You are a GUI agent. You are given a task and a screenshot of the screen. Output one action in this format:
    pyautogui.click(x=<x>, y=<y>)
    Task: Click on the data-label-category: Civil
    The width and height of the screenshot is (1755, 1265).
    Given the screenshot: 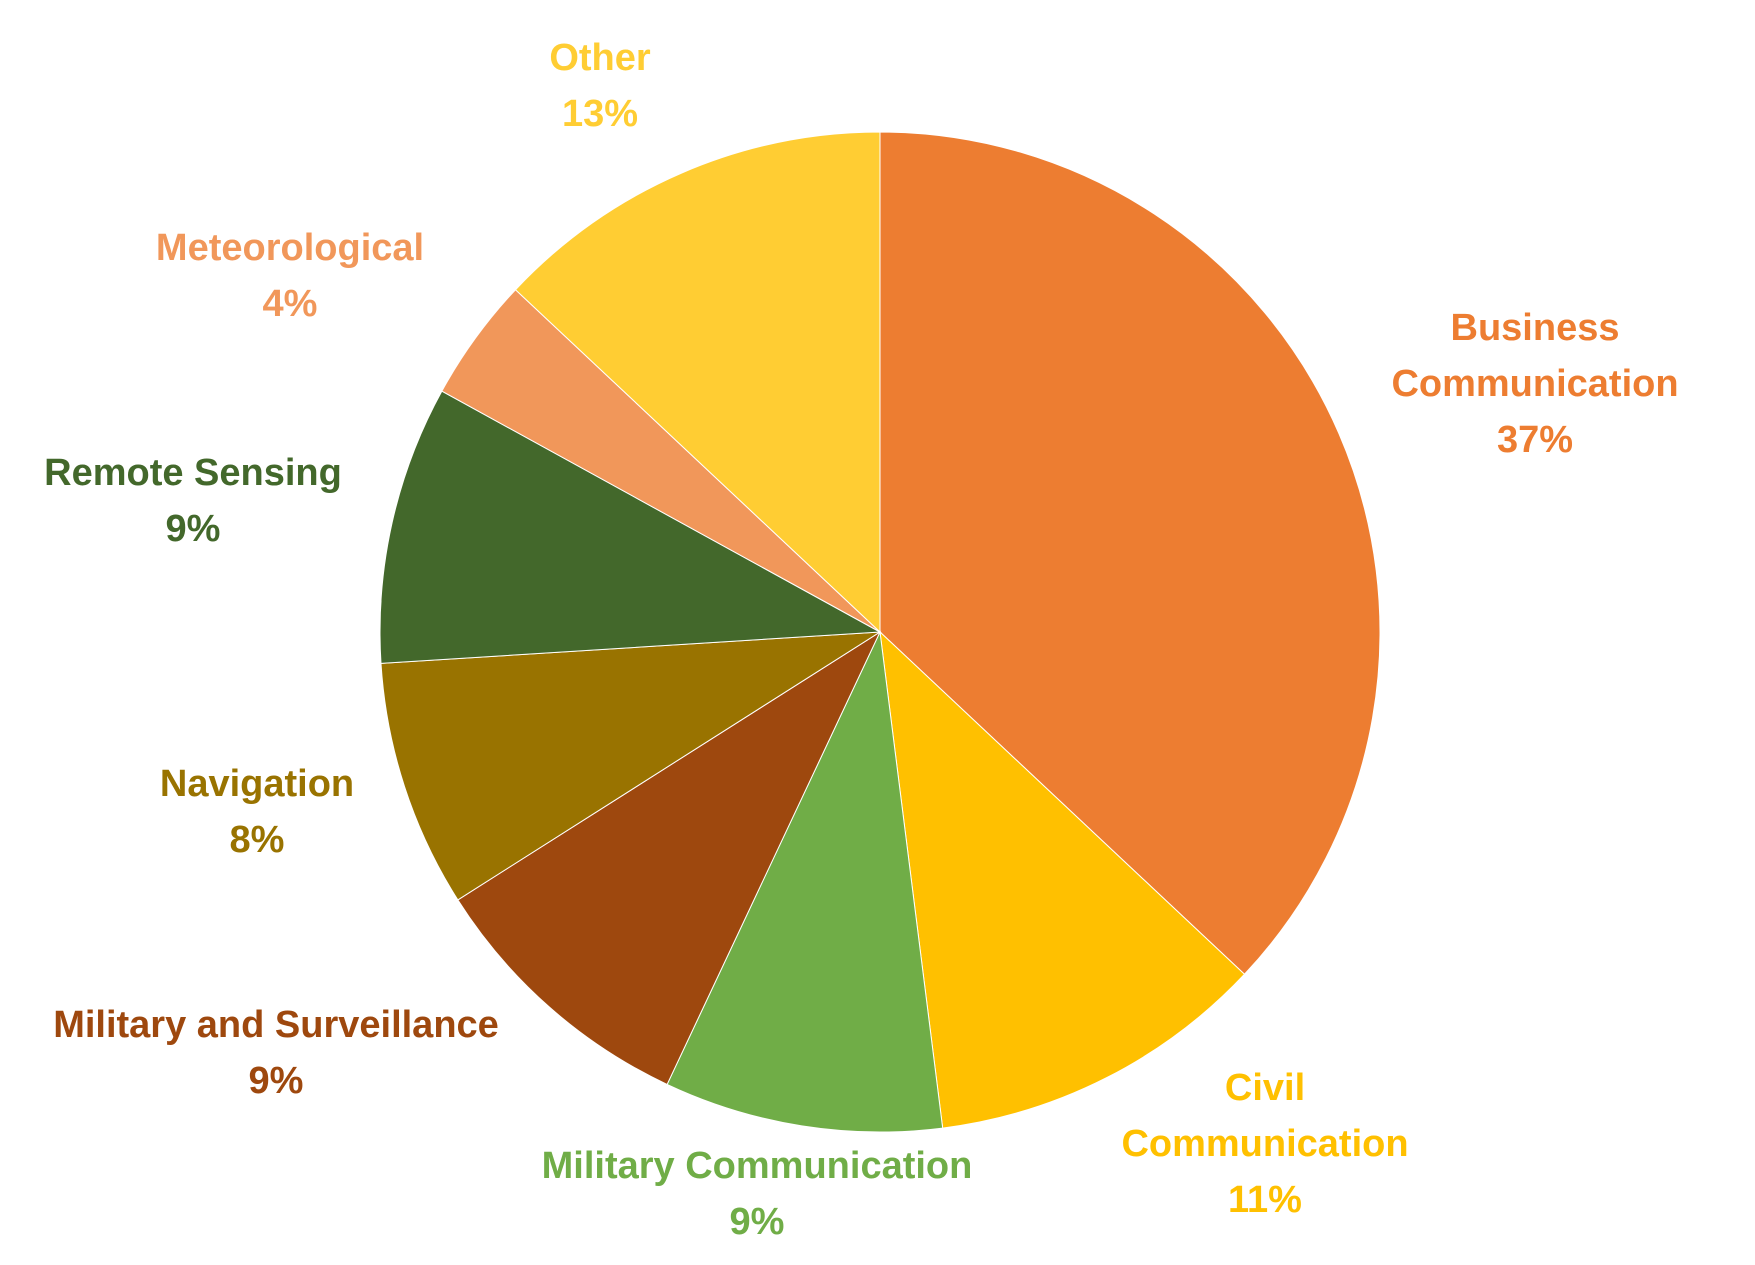 What is the action you would take?
    pyautogui.click(x=1265, y=1088)
    